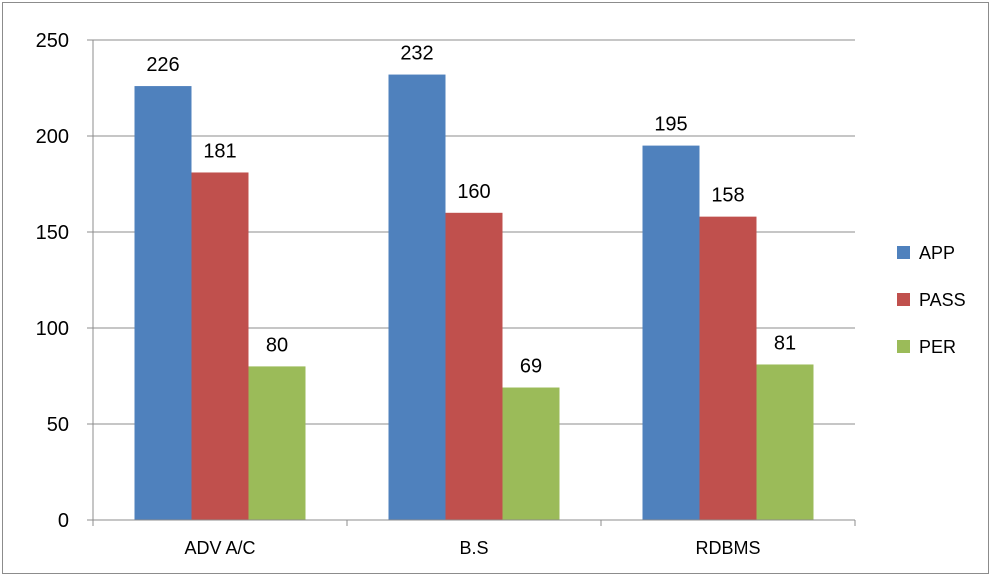 The width and height of the screenshot is (993, 578). Describe the element at coordinates (52, 233) in the screenshot. I see `y-tick-label-150: 150` at that location.